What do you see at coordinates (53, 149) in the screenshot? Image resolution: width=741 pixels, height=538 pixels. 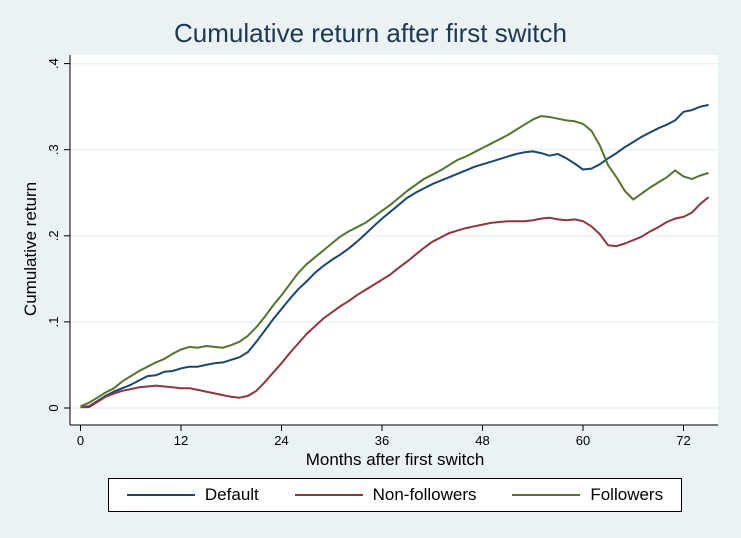 I see `y-tick-label: .3` at bounding box center [53, 149].